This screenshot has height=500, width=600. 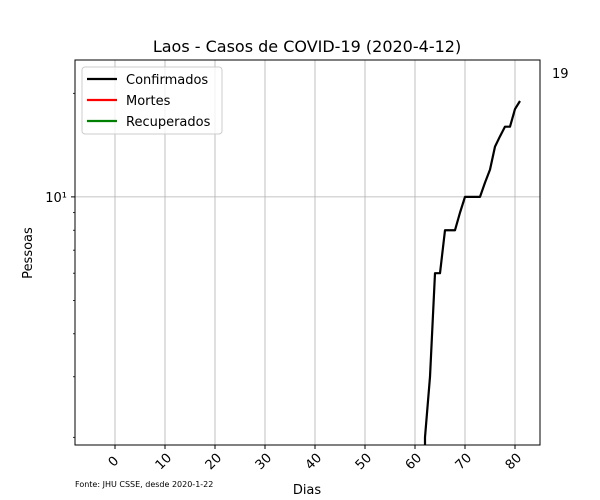 I want to click on x-tick-label: 40, so click(x=314, y=462).